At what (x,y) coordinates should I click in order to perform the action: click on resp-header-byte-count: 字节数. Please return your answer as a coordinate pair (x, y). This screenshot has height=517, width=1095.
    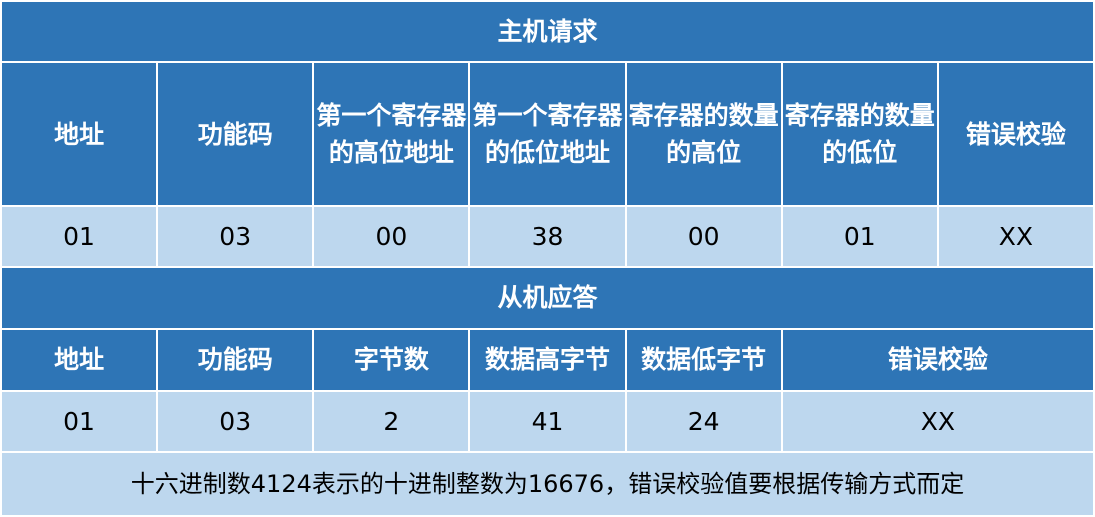
    Looking at the image, I should click on (391, 360).